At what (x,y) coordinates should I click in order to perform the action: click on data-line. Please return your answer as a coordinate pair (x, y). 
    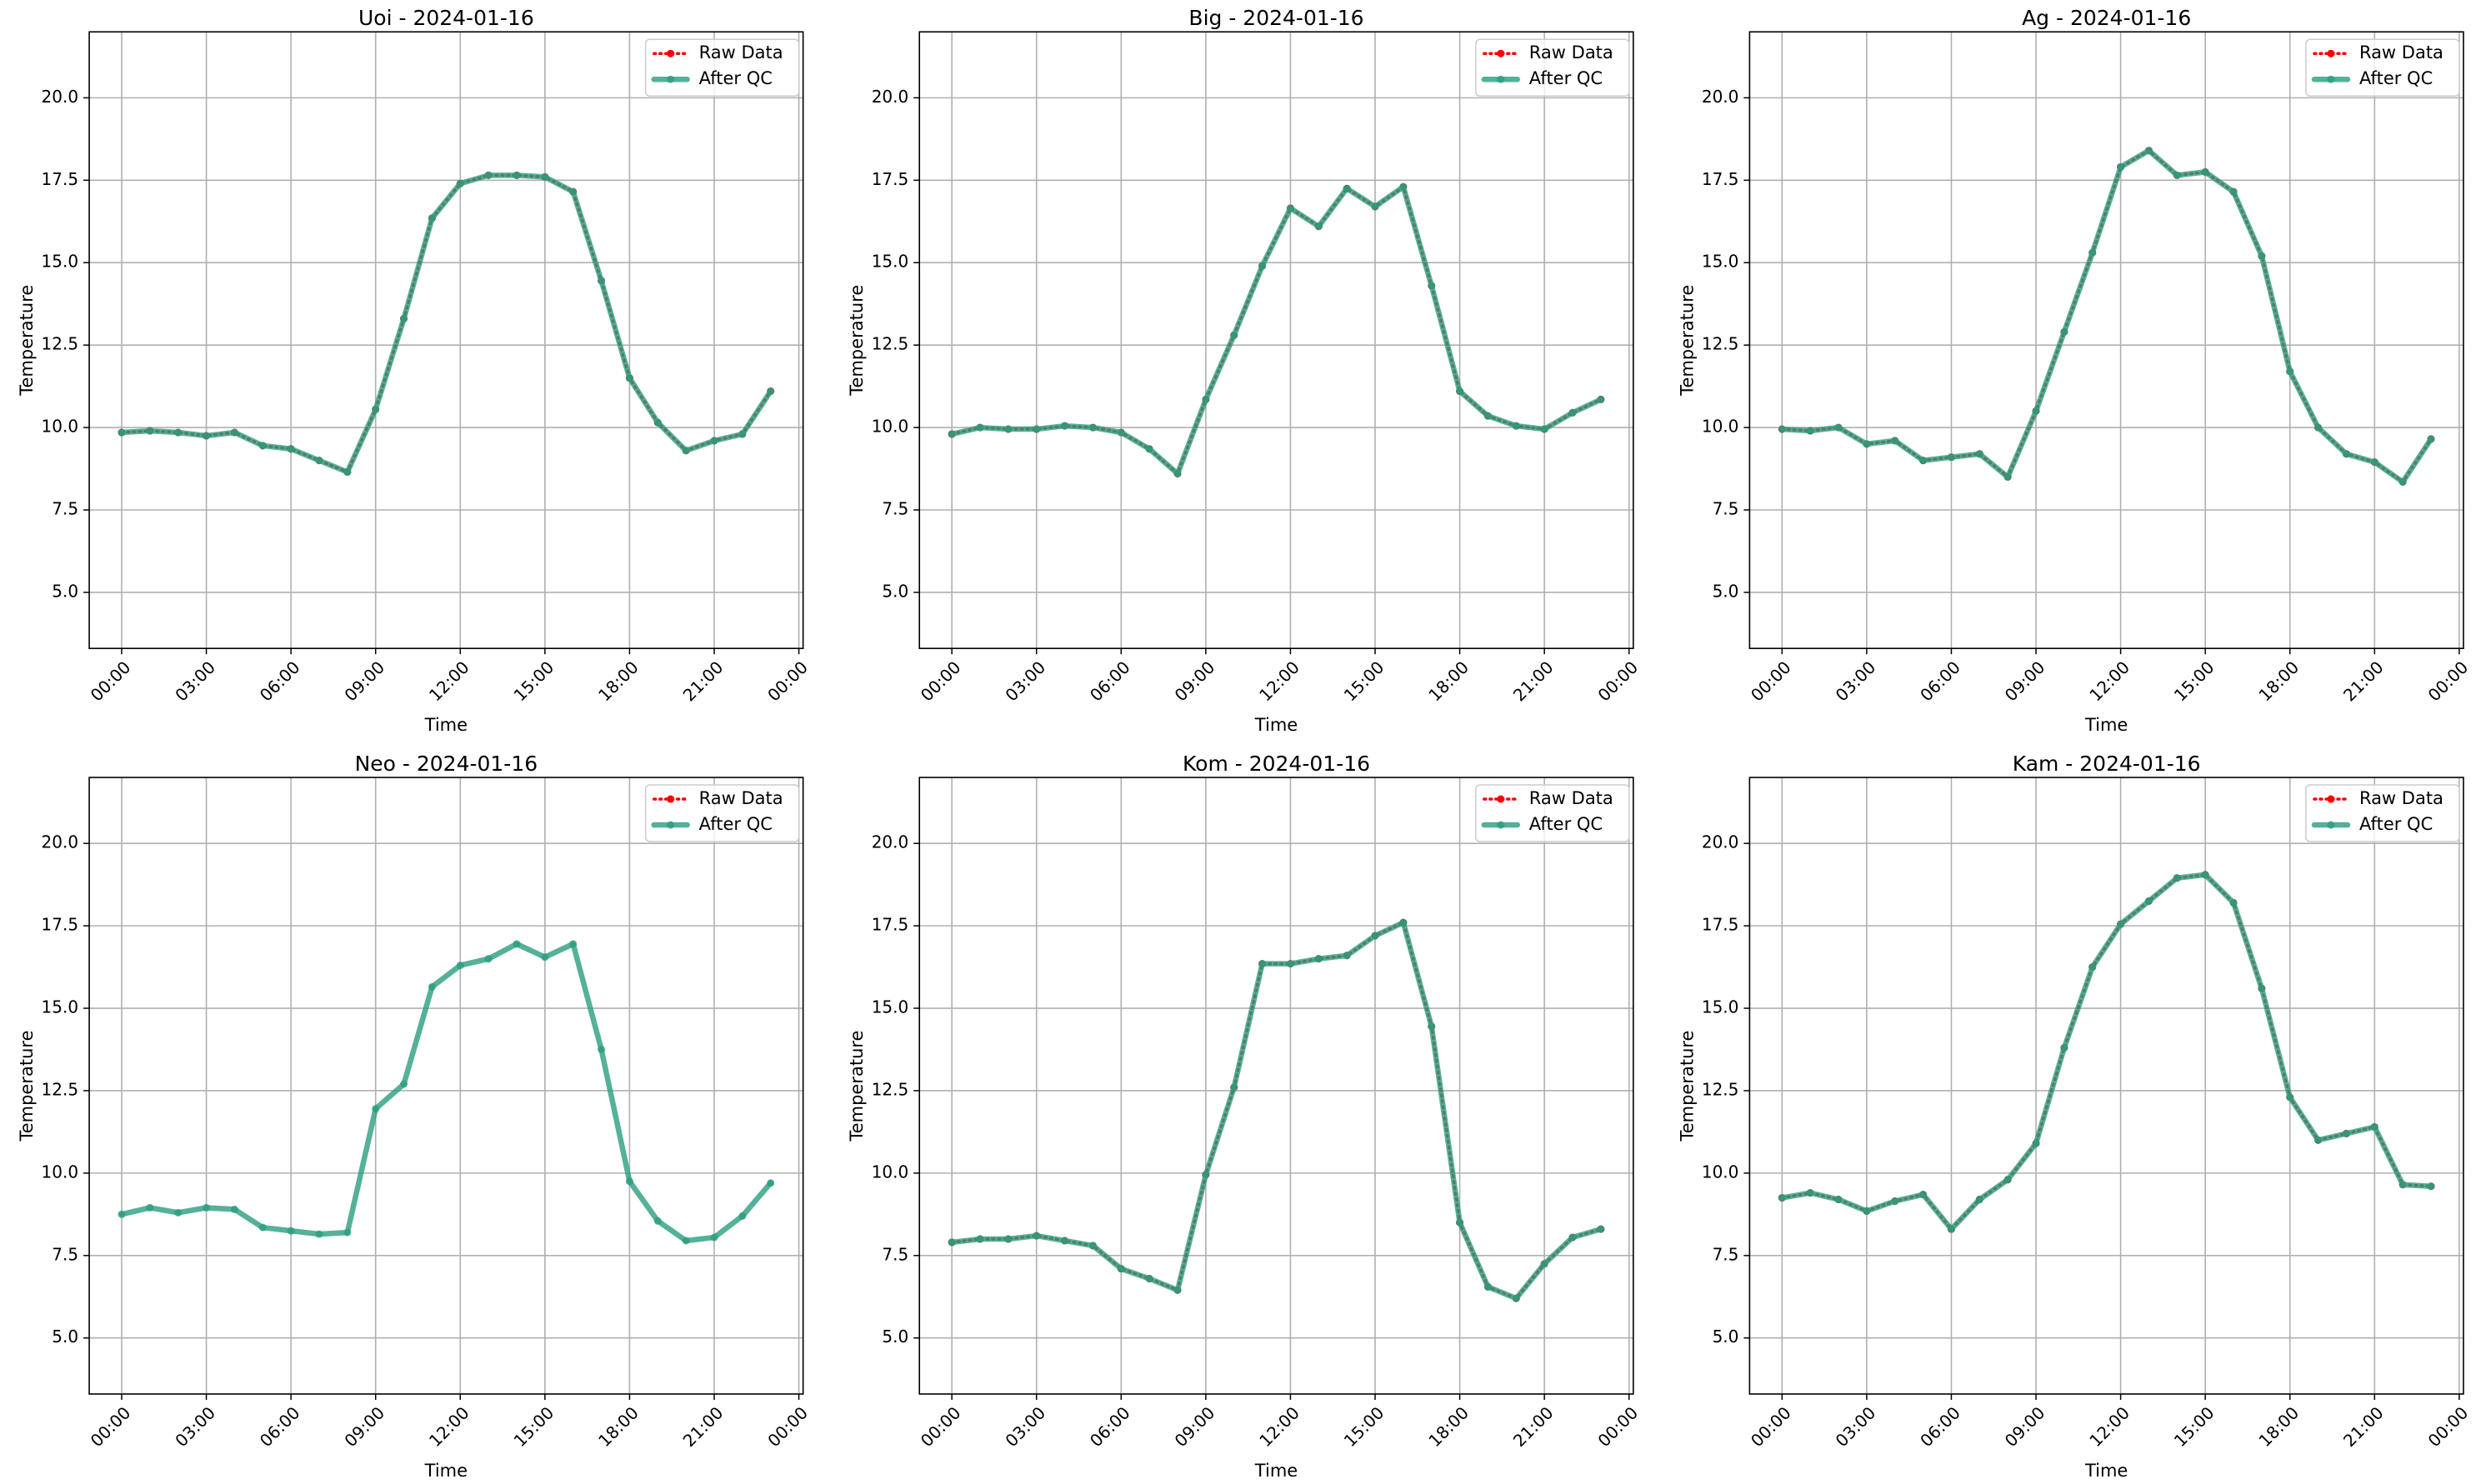
    Looking at the image, I should click on (2106, 1052).